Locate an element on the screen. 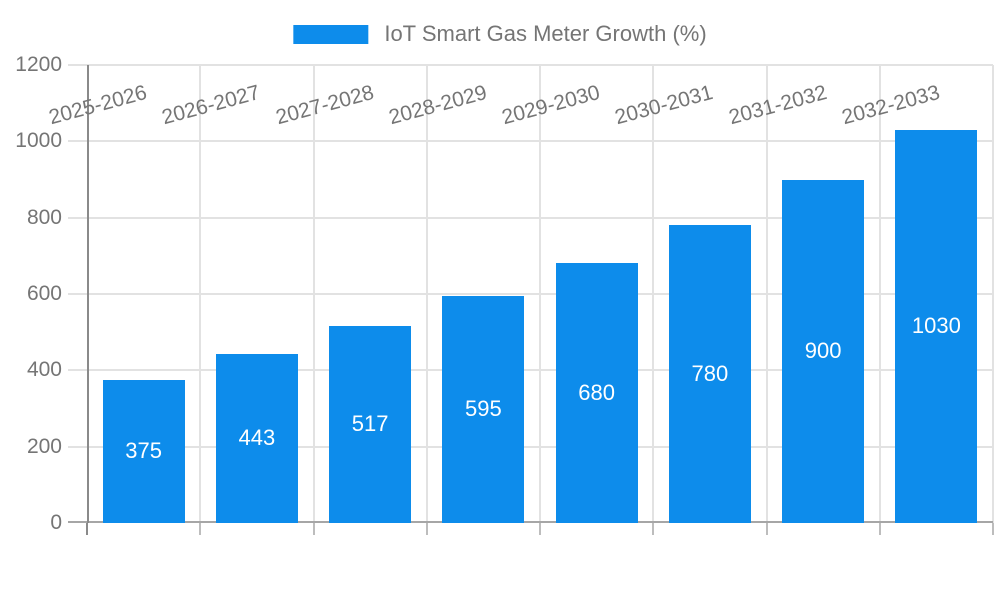 The image size is (1000, 600). bar-value-label: 900 is located at coordinates (823, 351).